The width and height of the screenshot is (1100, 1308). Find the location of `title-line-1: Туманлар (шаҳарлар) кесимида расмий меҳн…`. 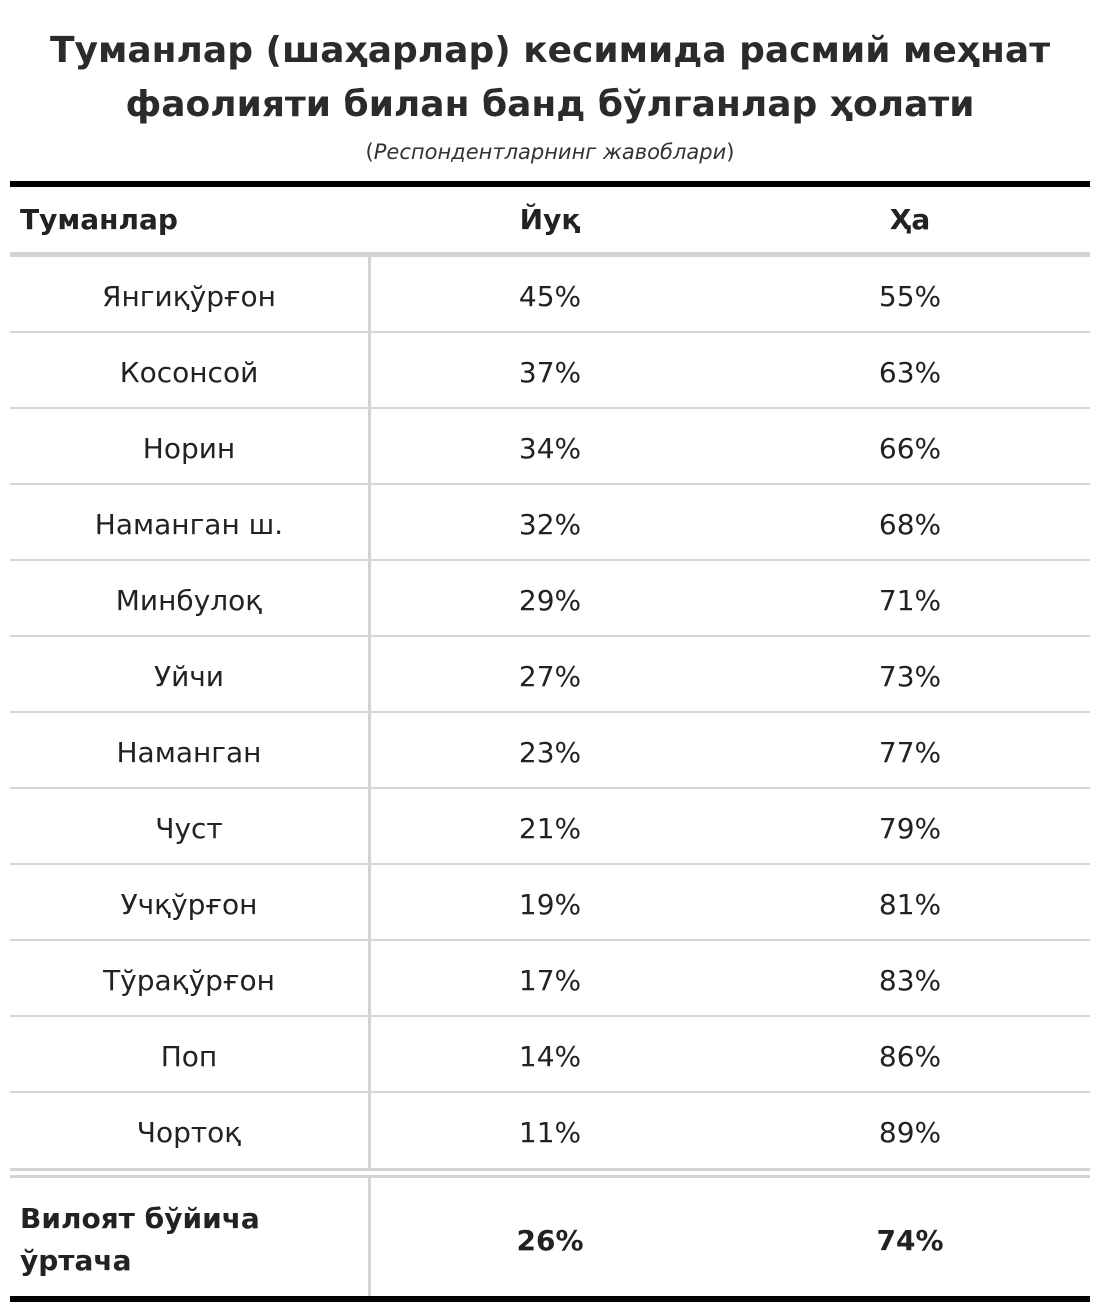

title-line-1: Туманлар (шаҳарлар) кесимида расмий меҳн… is located at coordinates (550, 50).